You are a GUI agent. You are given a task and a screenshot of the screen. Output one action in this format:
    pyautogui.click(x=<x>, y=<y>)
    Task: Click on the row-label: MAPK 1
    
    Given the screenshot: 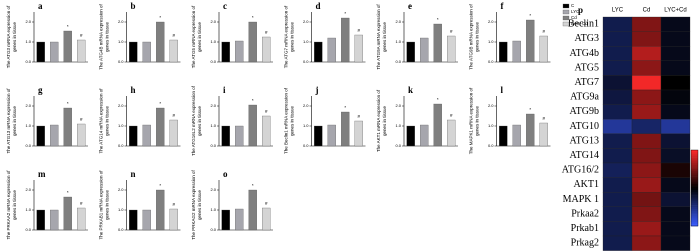 What is the action you would take?
    pyautogui.click(x=581, y=199)
    